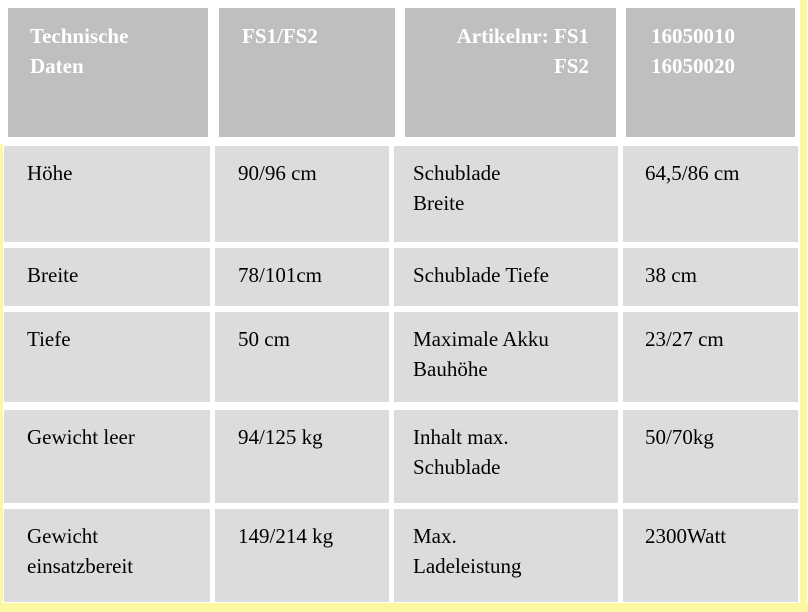  I want to click on table-cell-label: Höhe, so click(107, 194).